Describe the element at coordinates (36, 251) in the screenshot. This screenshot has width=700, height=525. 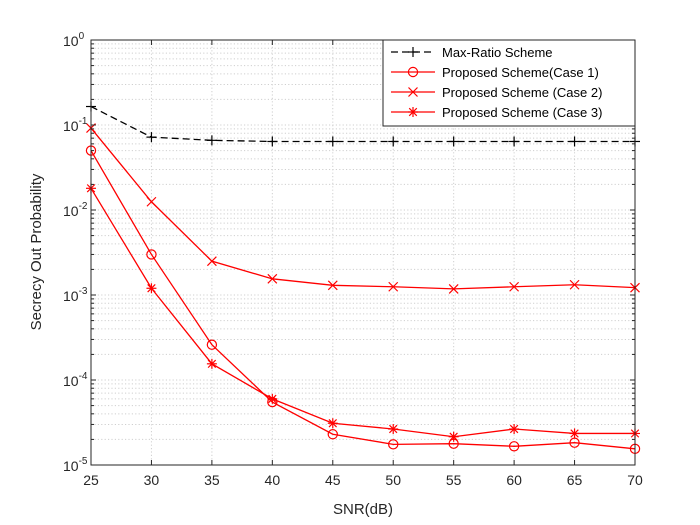
I see `y-axis-label: Secrecy Out Probability` at that location.